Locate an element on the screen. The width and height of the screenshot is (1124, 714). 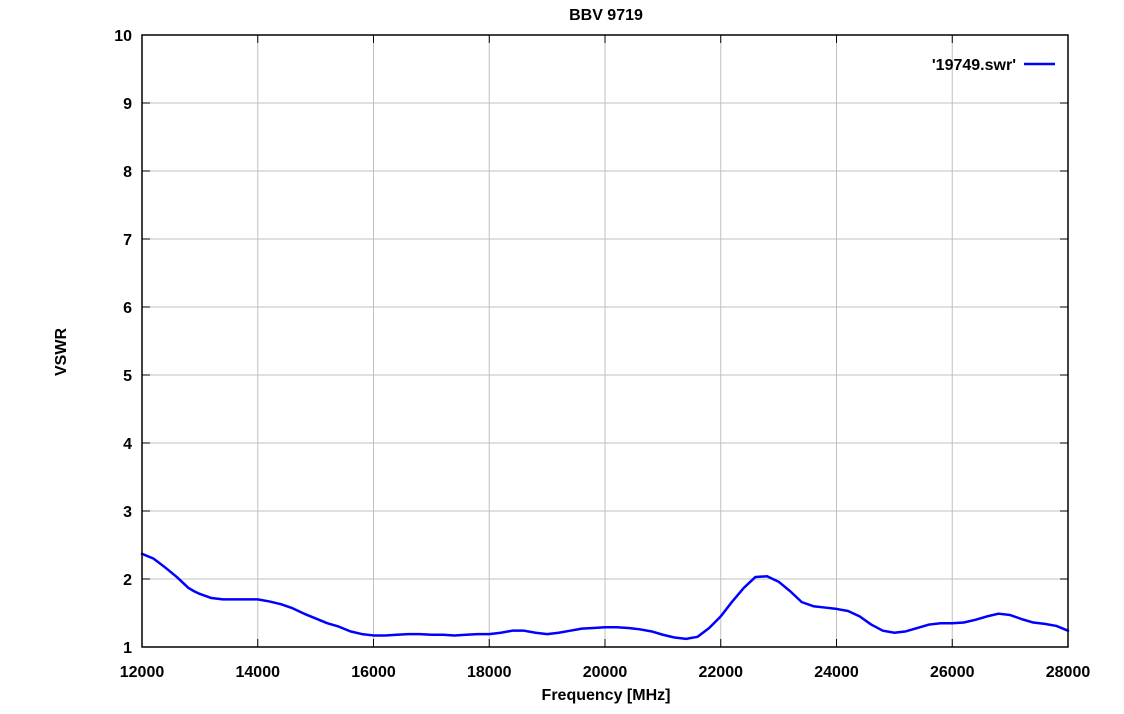
y-tick-label: 9 is located at coordinates (127, 104).